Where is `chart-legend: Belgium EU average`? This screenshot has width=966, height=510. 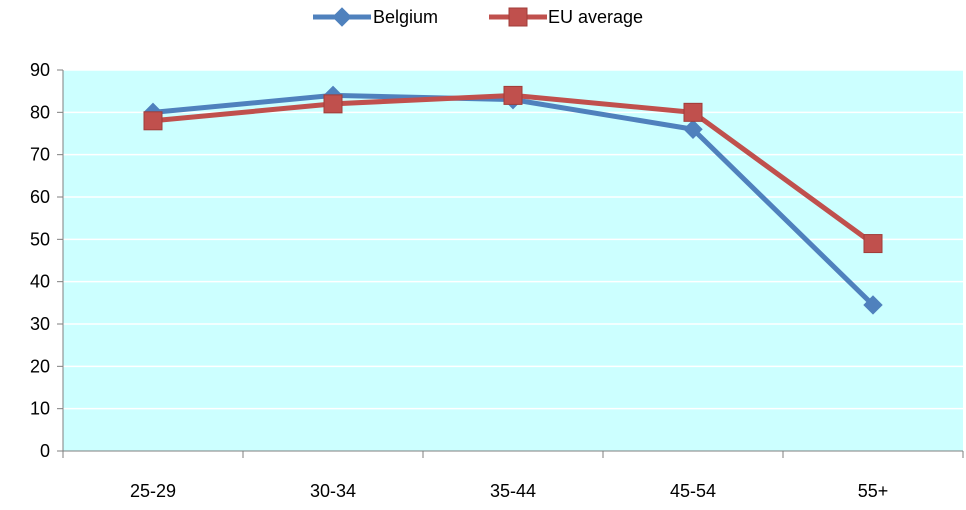
chart-legend: Belgium EU average is located at coordinates (478, 17).